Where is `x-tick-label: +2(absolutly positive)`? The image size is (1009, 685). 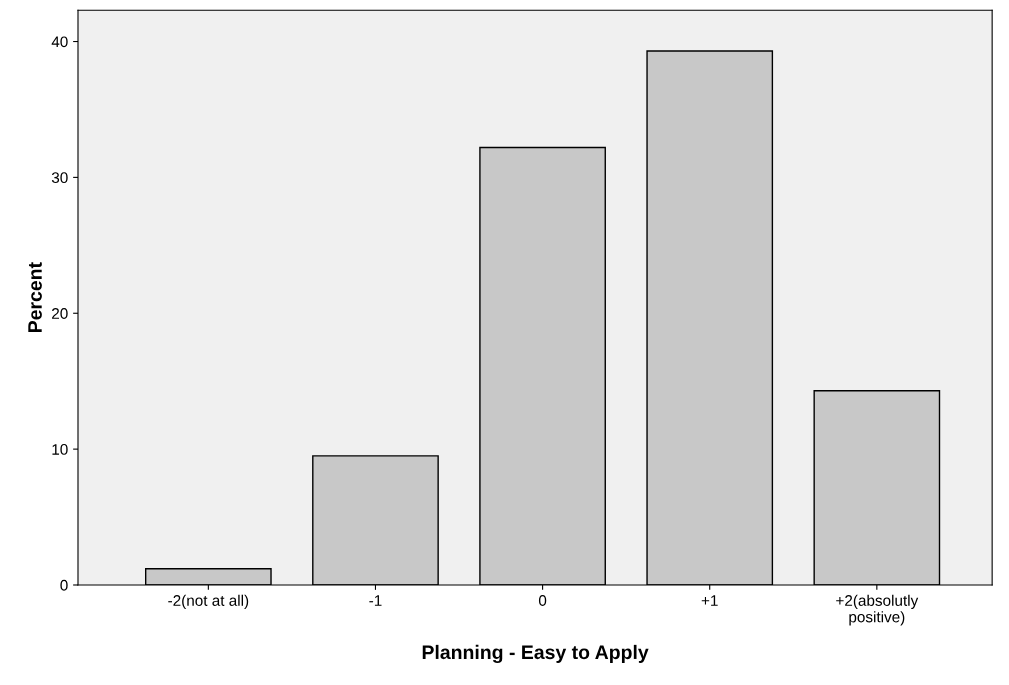
x-tick-label: +2(absolutly positive) is located at coordinates (877, 610).